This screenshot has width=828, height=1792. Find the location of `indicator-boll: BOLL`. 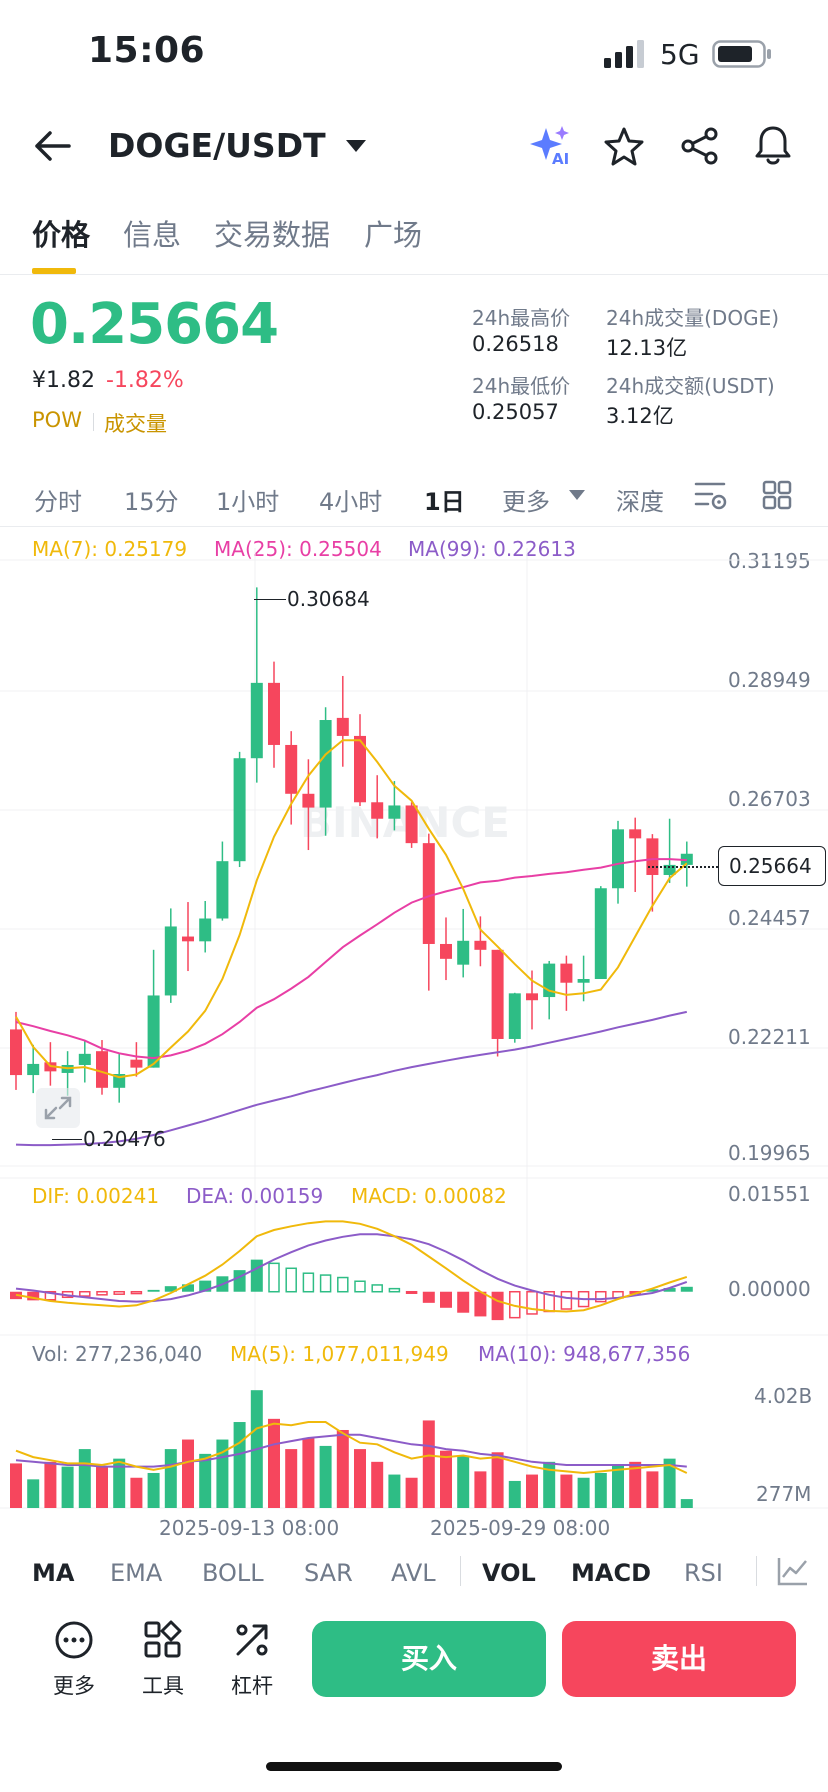

indicator-boll: BOLL is located at coordinates (233, 1573).